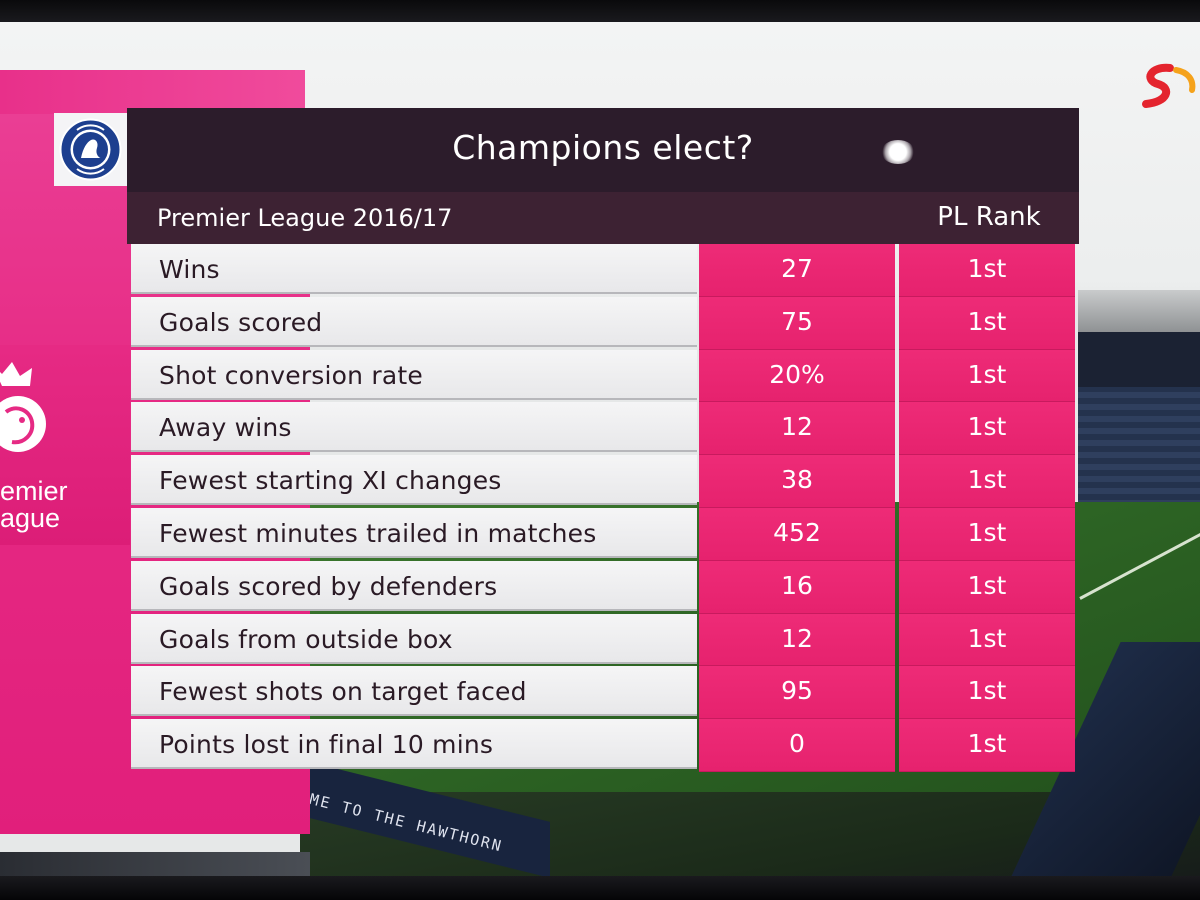 The image size is (1200, 900). I want to click on stat-label-cell: Points lost in final 10 mins, so click(414, 744).